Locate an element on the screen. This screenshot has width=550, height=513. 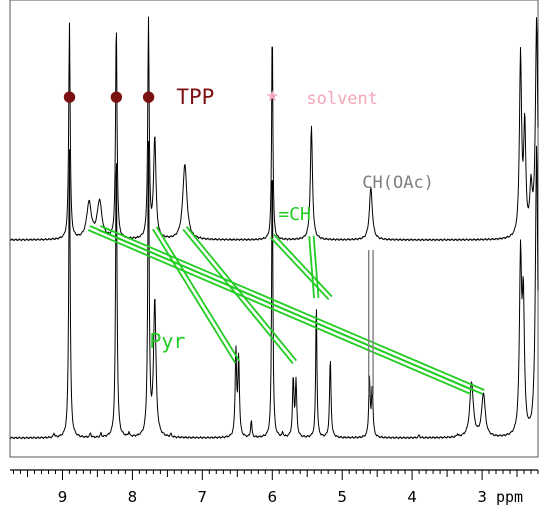
x-tick-label: 9 is located at coordinates (63, 497).